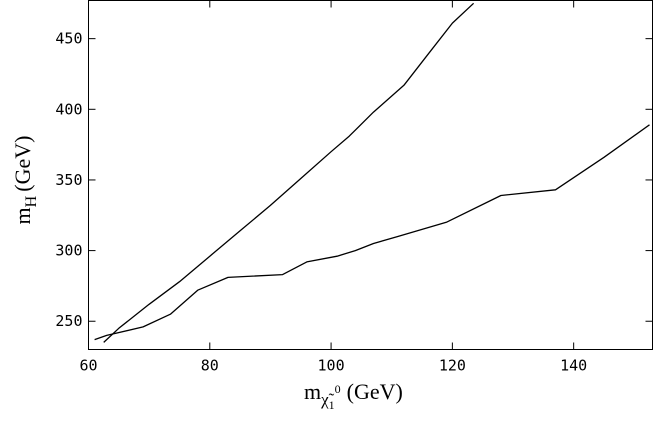 This screenshot has width=654, height=424. Describe the element at coordinates (31, 201) in the screenshot. I see `y-axis-title-subscript: H` at that location.